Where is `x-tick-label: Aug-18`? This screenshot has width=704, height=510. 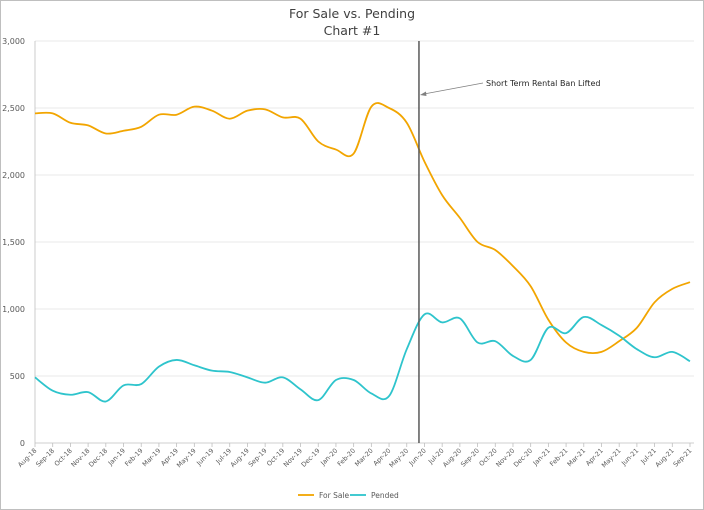 x-tick-label: Aug-18 is located at coordinates (27, 458).